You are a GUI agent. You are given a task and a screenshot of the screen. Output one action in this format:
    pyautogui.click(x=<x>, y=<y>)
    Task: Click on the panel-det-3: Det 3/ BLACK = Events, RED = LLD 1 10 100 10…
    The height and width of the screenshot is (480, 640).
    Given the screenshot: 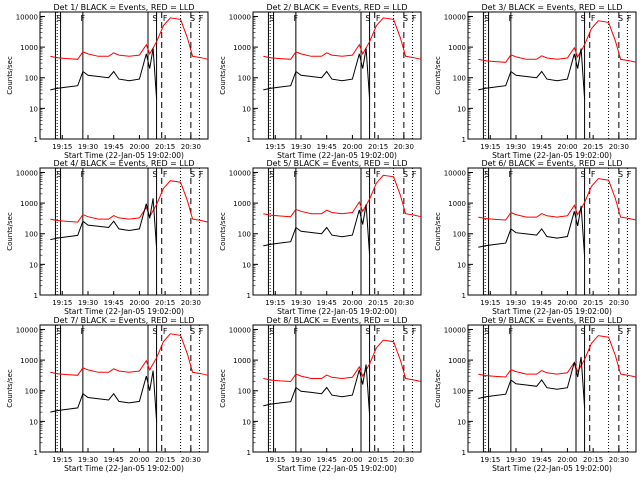 What is the action you would take?
    pyautogui.click(x=535, y=81)
    